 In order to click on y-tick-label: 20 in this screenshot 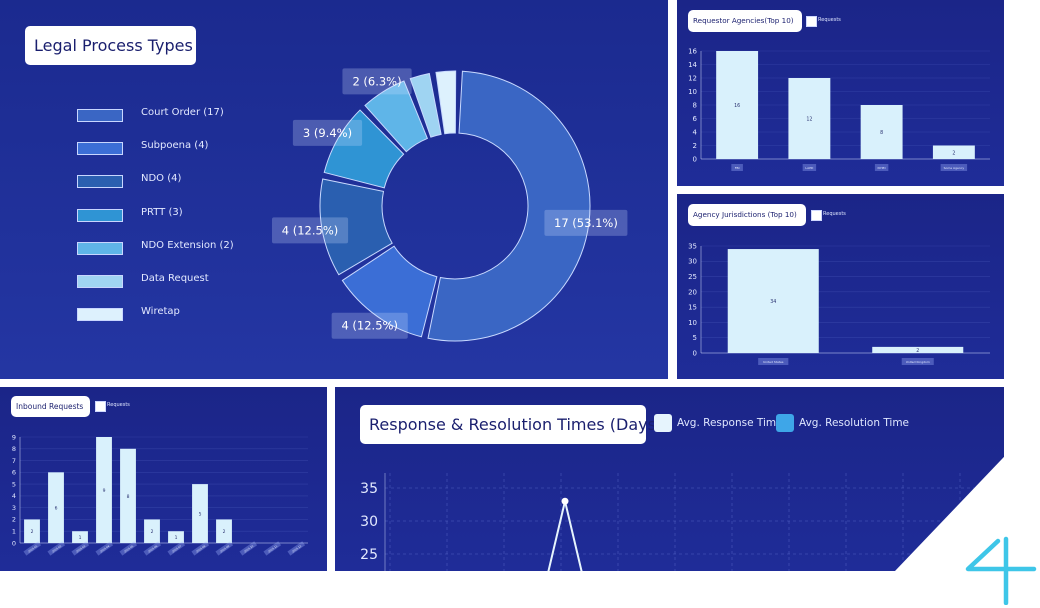, I will do `click(692, 292)`.